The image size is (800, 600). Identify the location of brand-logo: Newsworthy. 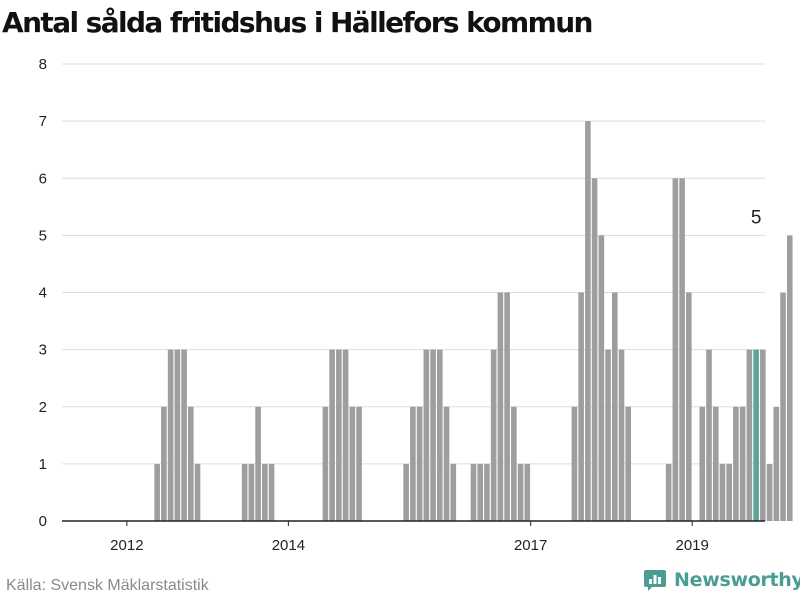
(721, 580).